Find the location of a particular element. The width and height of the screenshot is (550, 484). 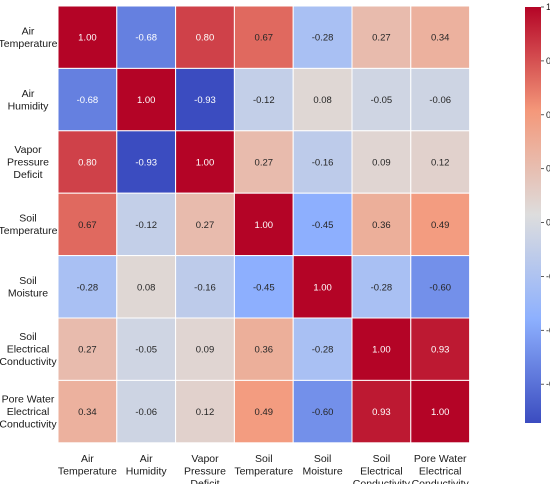

colorbar: 1.00 0.75 0.50 0.25 0.00 -0.25 -0.50 -0.75 is located at coordinates (537, 212).